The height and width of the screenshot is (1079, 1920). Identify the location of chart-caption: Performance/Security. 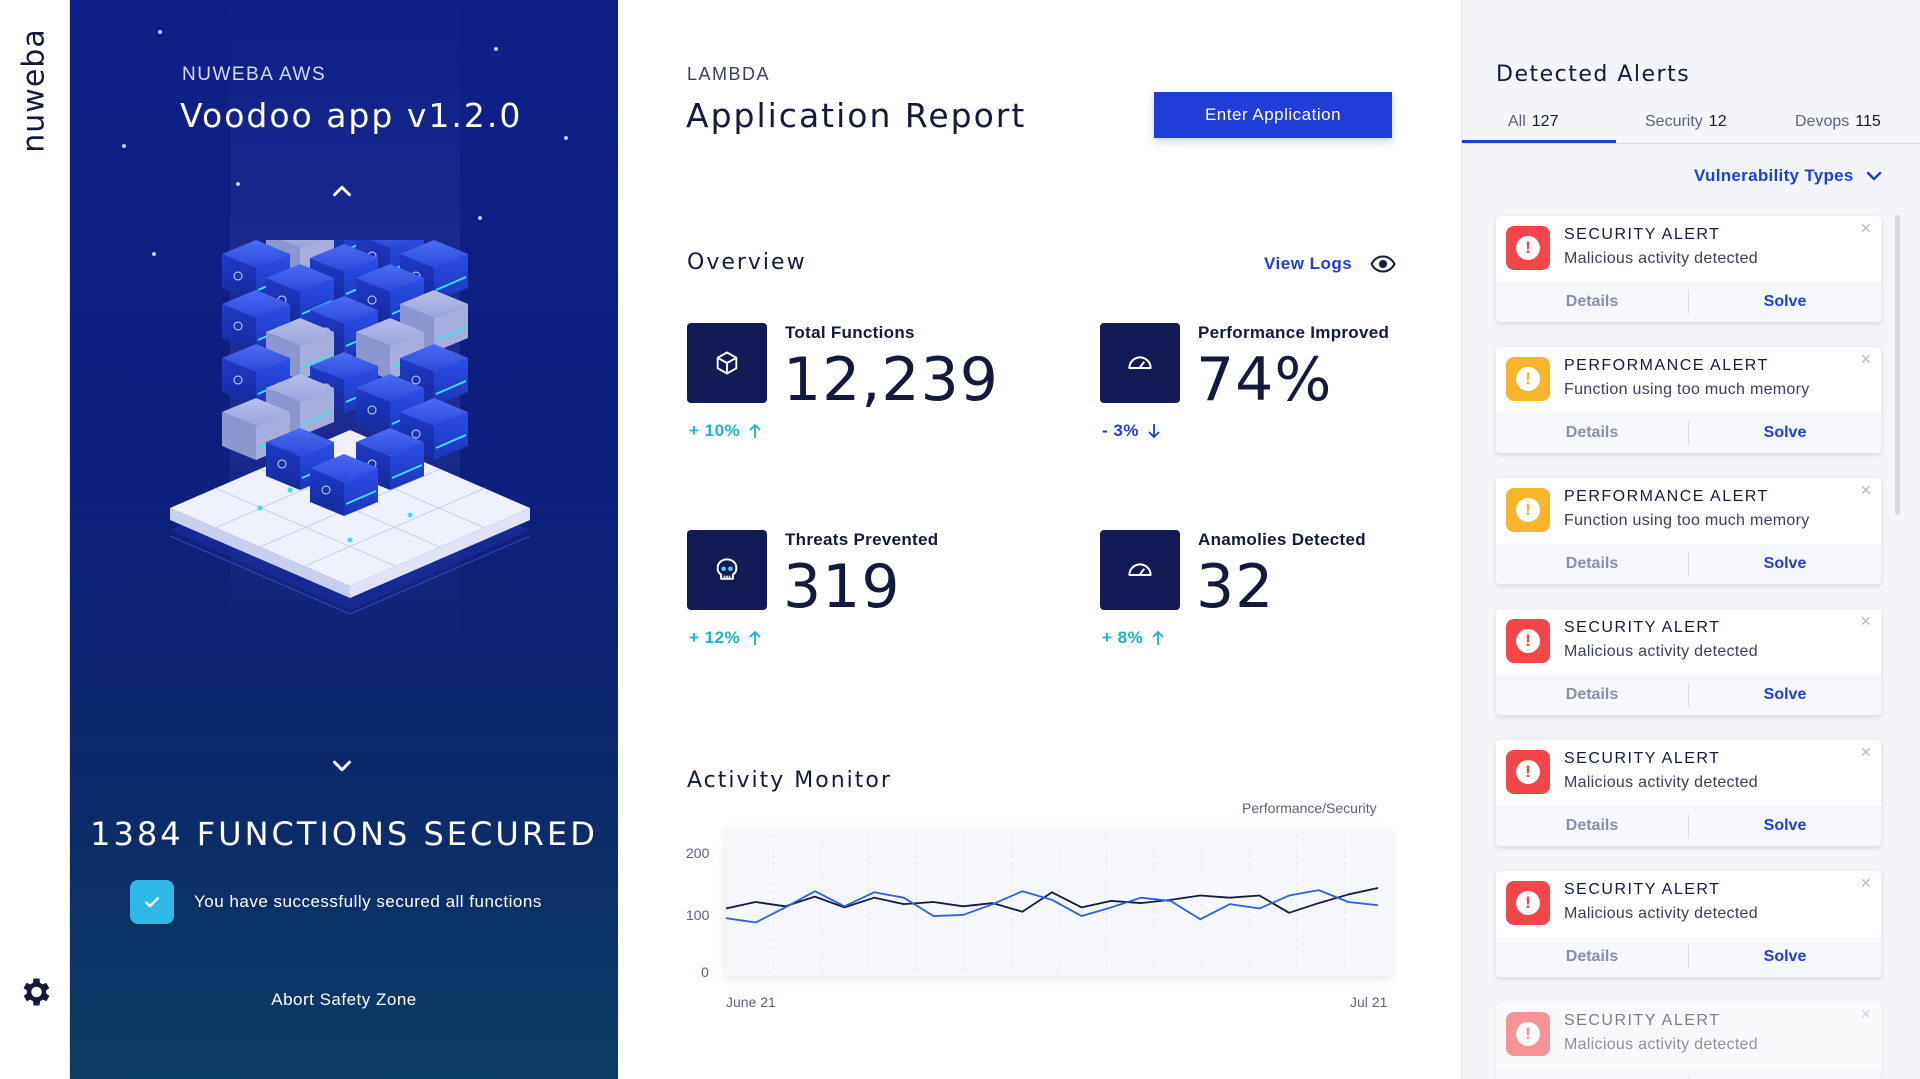
(1309, 808).